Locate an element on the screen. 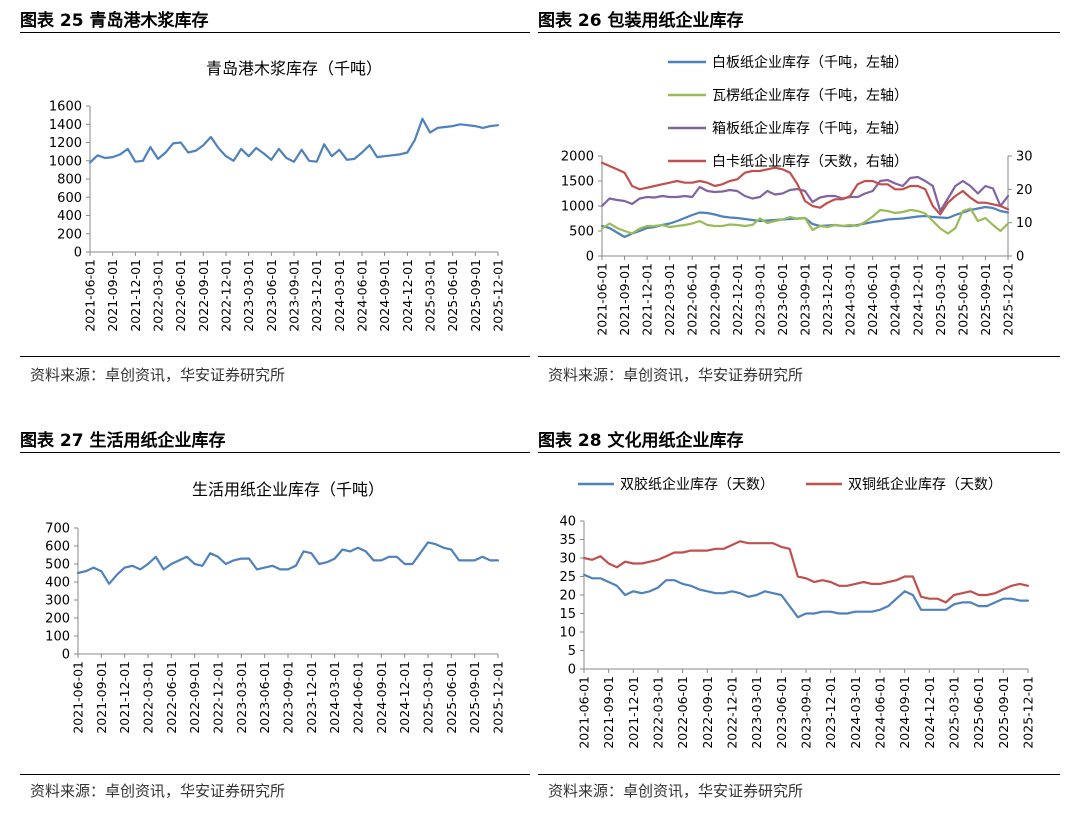 Image resolution: width=1080 pixels, height=818 pixels. figure-title: 图表 27 生活用纸企业库存 is located at coordinates (123, 441).